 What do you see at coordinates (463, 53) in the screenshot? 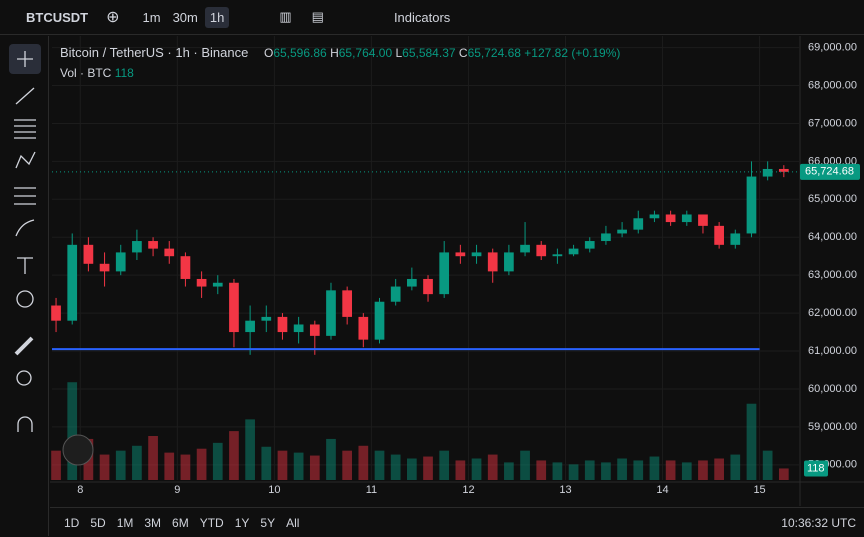
I see `ohlc-key: C` at bounding box center [463, 53].